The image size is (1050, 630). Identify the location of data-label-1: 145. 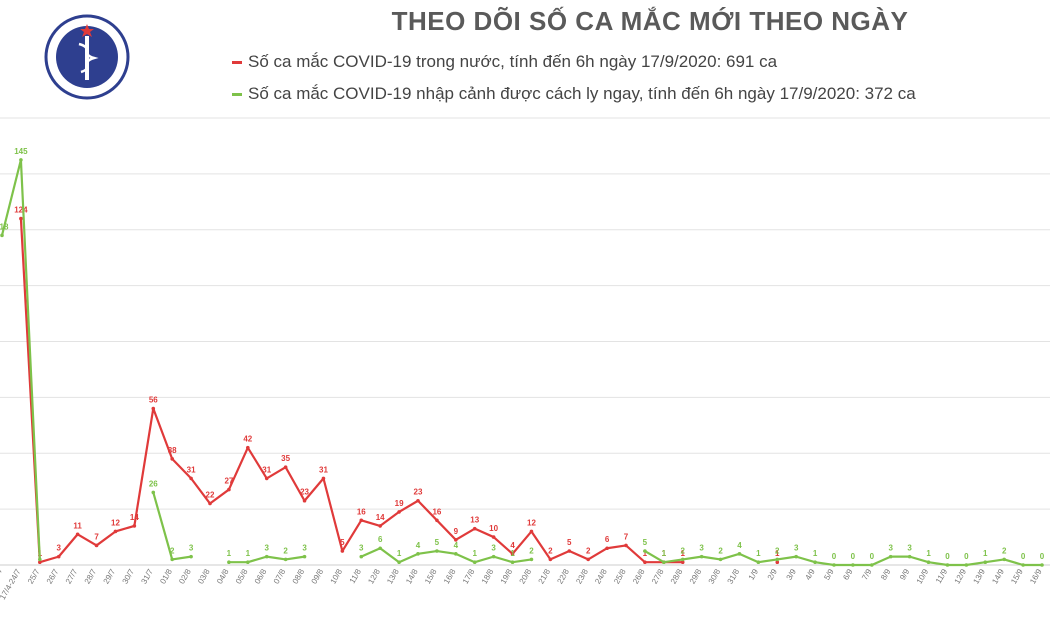
(21, 151).